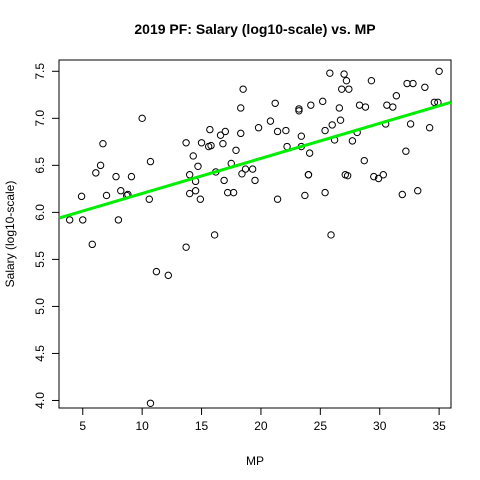  Describe the element at coordinates (40, 118) in the screenshot. I see `y-tick-label: 7.0` at that location.